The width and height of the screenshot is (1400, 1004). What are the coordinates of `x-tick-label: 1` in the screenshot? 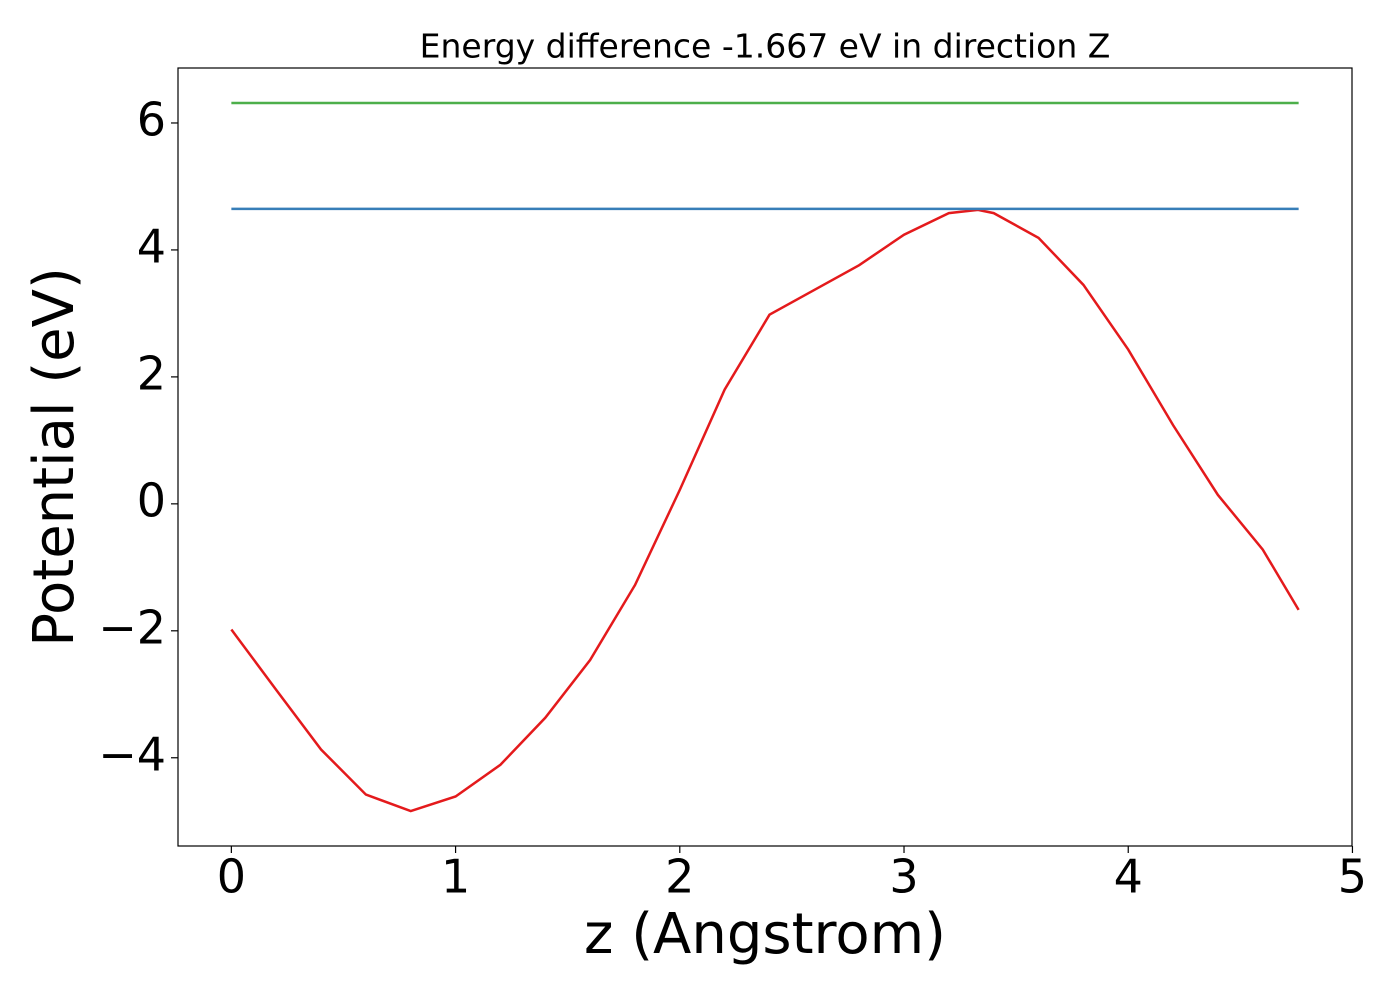 It's located at (455, 877).